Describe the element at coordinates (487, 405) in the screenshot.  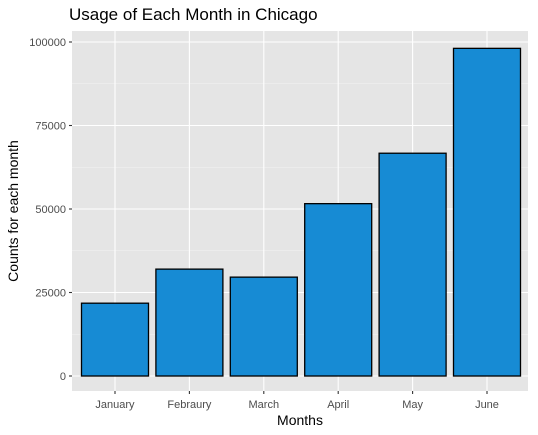
I see `x-tick-label: June` at that location.